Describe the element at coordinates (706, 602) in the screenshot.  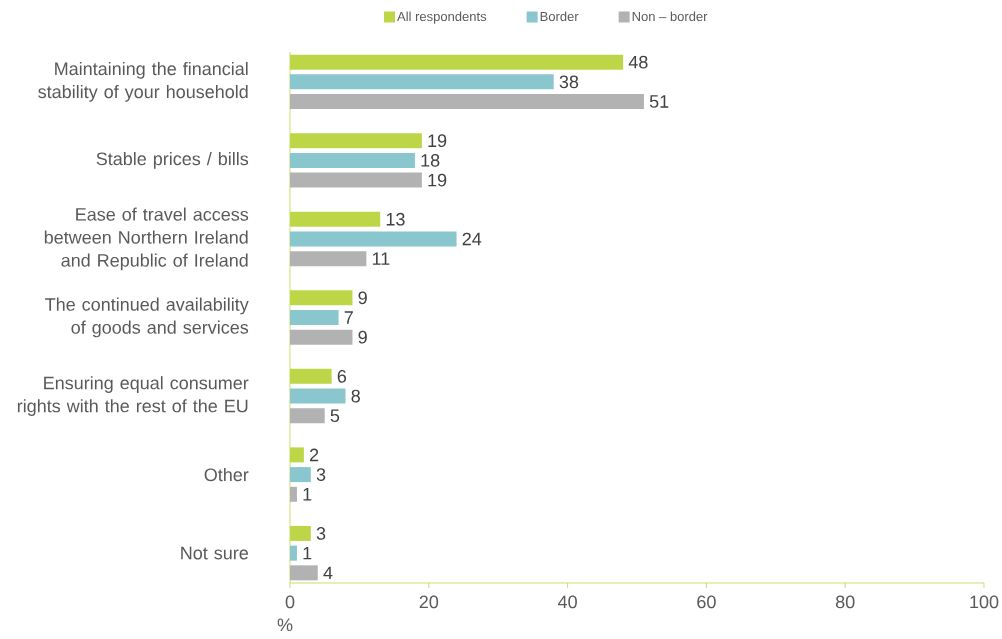
I see `x-tick-label: 60` at that location.